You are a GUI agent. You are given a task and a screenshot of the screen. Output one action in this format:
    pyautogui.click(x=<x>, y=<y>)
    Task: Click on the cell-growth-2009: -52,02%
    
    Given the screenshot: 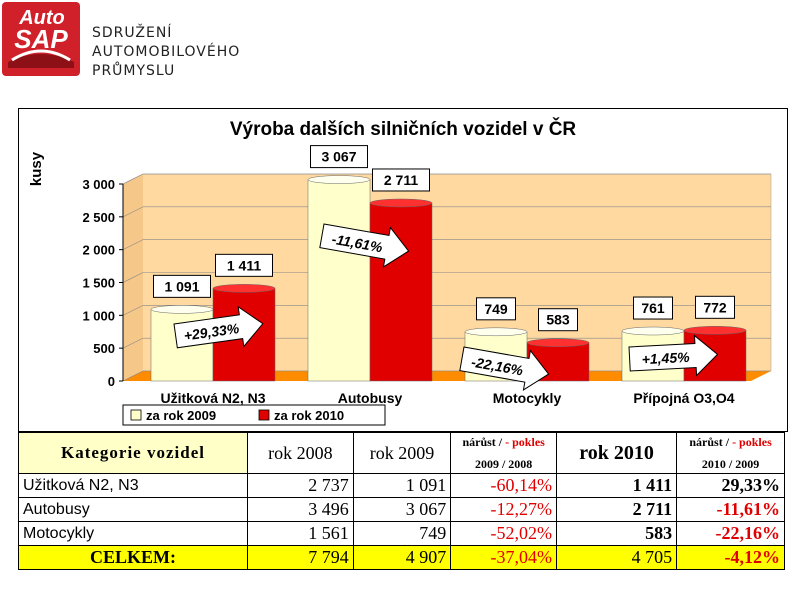 What is the action you would take?
    pyautogui.click(x=504, y=533)
    